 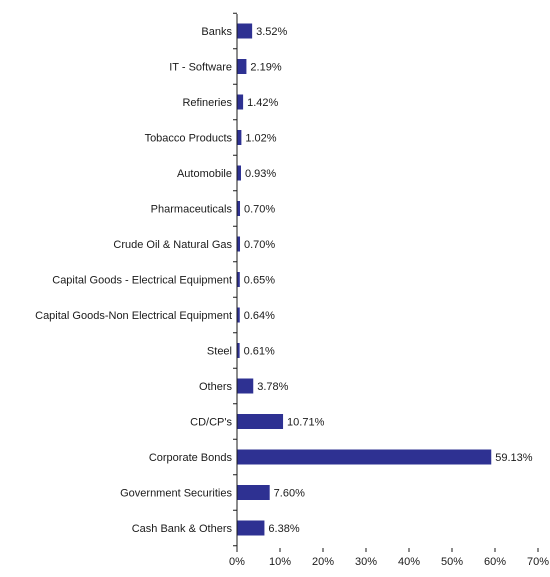 What do you see at coordinates (259, 316) in the screenshot?
I see `value-label: 0.64%` at bounding box center [259, 316].